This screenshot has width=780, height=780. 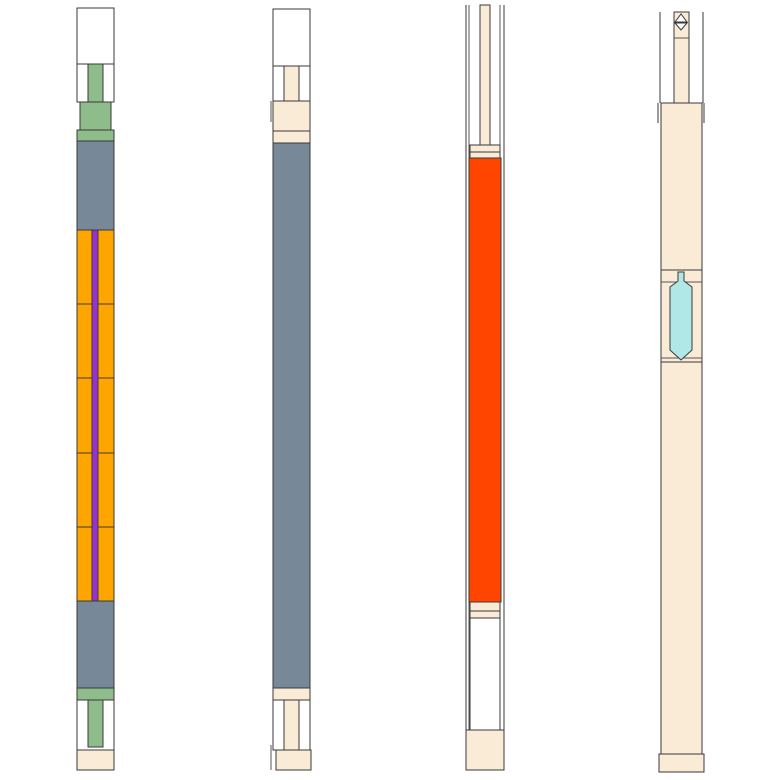 I want to click on fuel-assembly, so click(x=95, y=389).